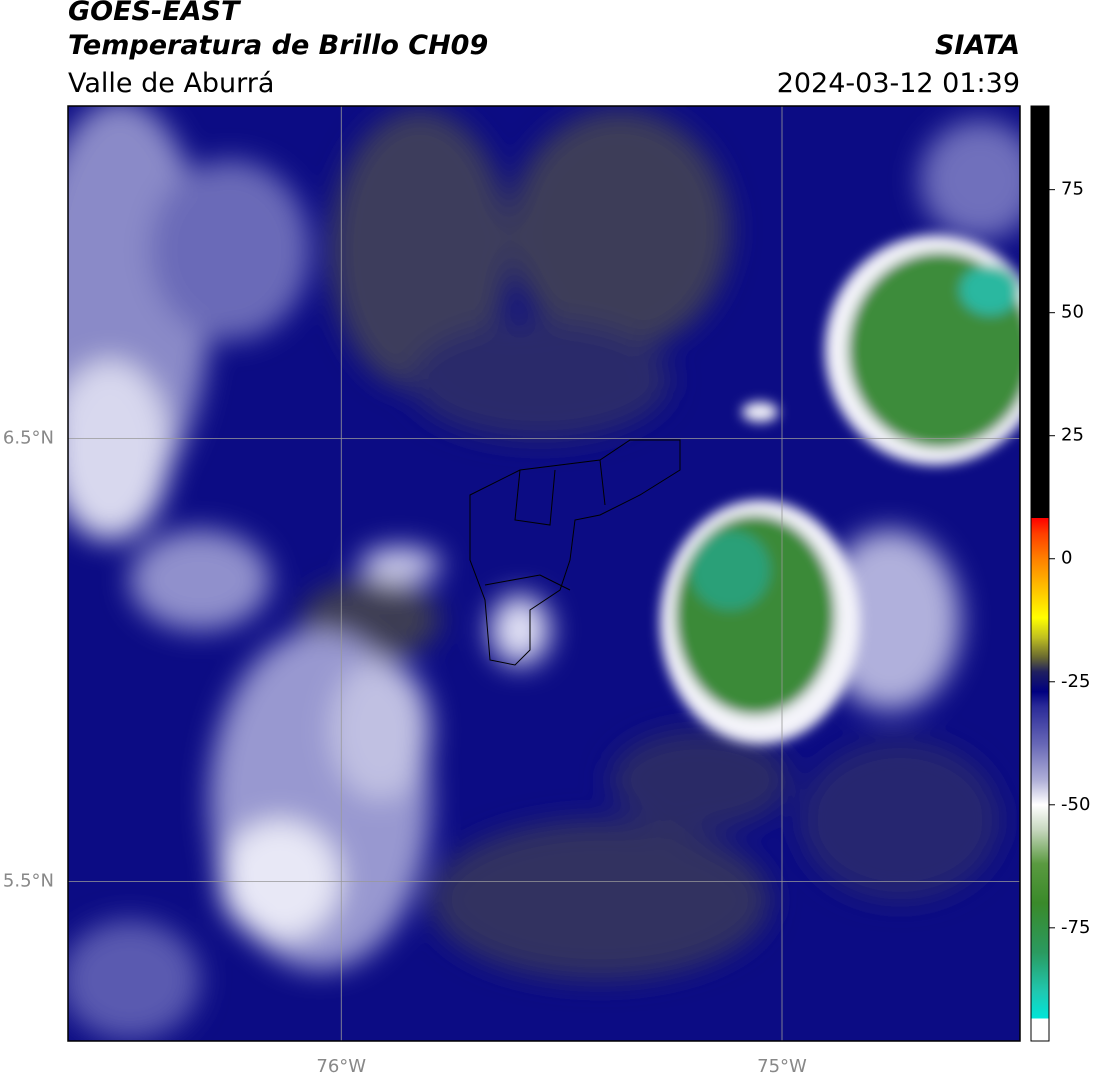 The width and height of the screenshot is (1094, 1078). Describe the element at coordinates (977, 45) in the screenshot. I see `source: SIATA` at that location.